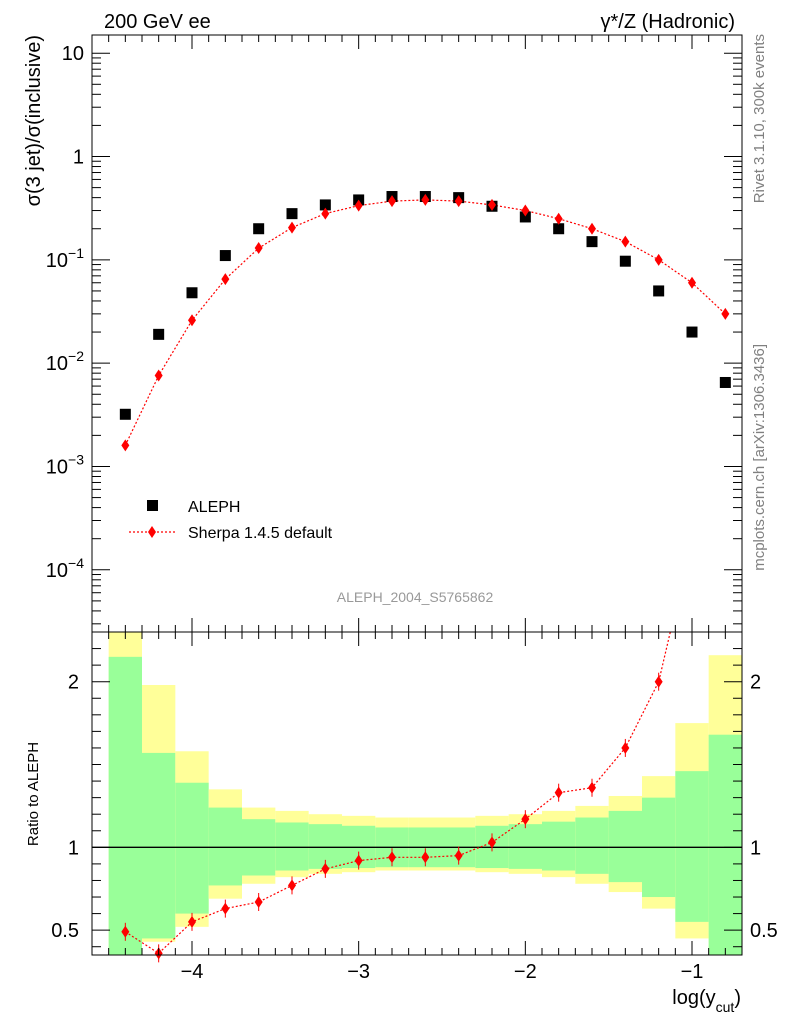 The image size is (786, 1024). What do you see at coordinates (415, 597) in the screenshot?
I see `analysis-watermark: ALEPH_2004_S5765862` at bounding box center [415, 597].